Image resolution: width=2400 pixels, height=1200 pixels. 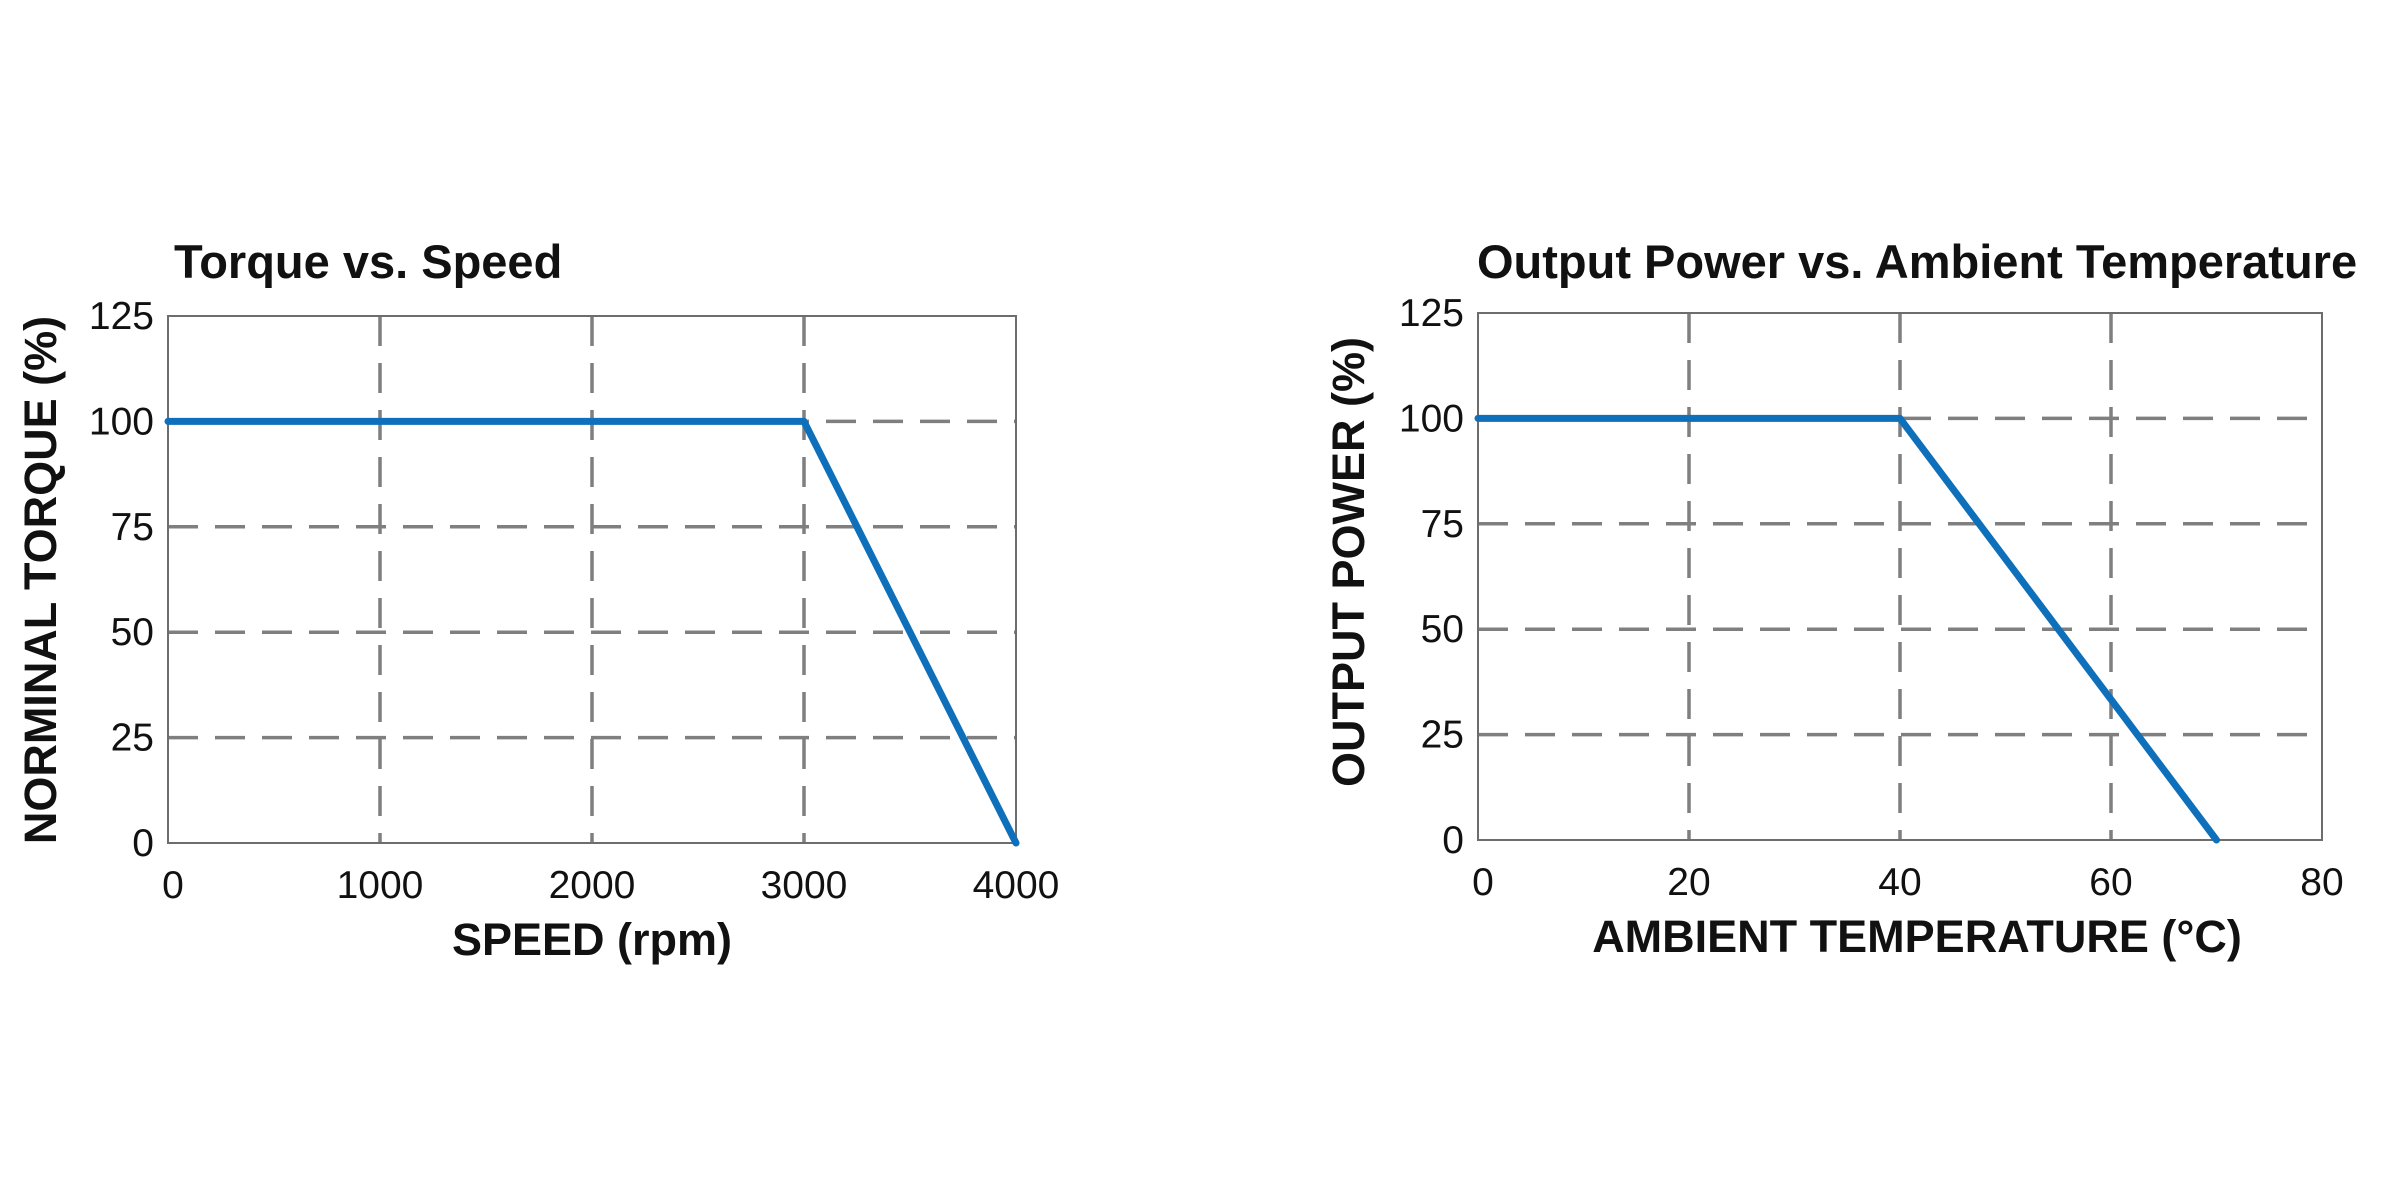 What do you see at coordinates (1016, 885) in the screenshot?
I see `x-tick-label: 4000` at bounding box center [1016, 885].